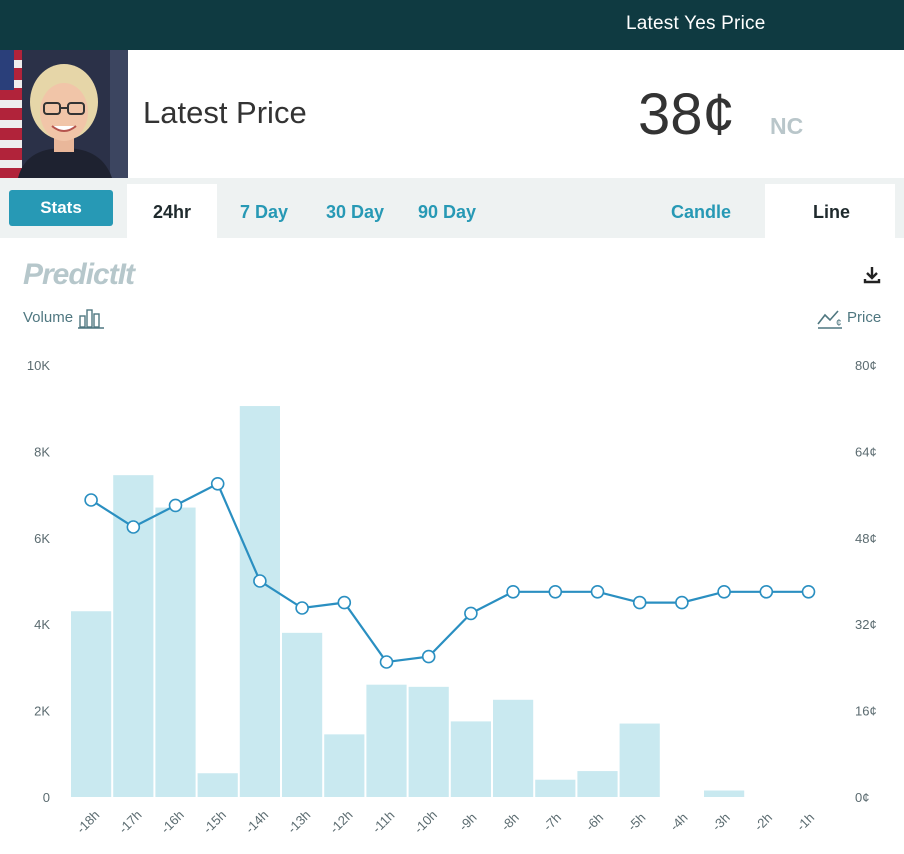  What do you see at coordinates (468, 822) in the screenshot?
I see `x-tick-label: -9h` at bounding box center [468, 822].